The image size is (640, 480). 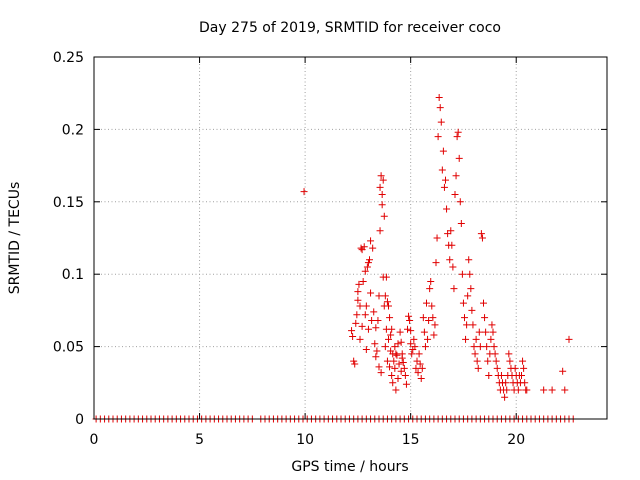 What do you see at coordinates (73, 130) in the screenshot?
I see `y-tick-label: 0.2` at bounding box center [73, 130].